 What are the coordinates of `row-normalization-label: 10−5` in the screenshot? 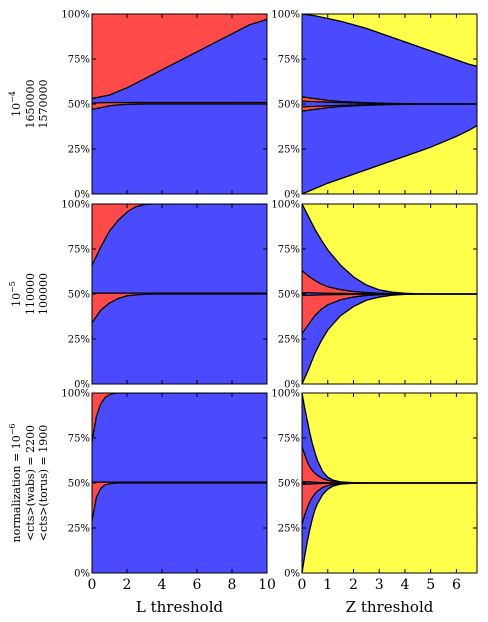 It's located at (15, 294).